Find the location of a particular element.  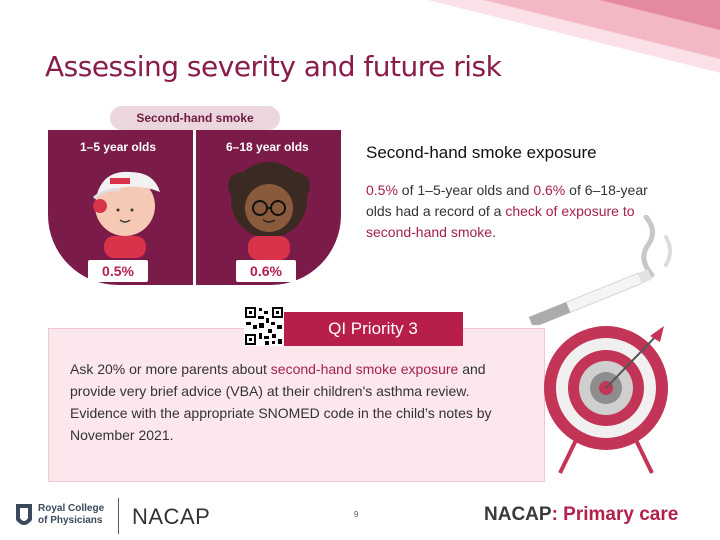

exposure-text-1: of 1–5-year olds and is located at coordinates (465, 190).